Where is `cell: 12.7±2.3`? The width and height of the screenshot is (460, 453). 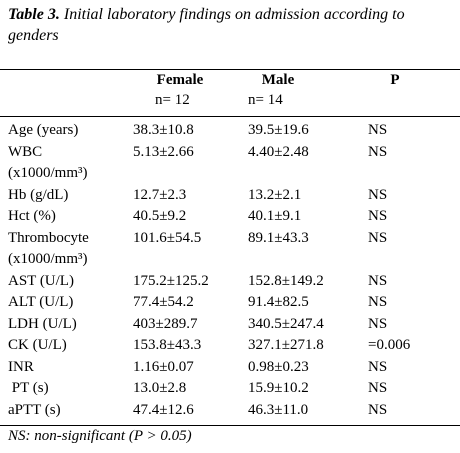
cell: 12.7±2.3 is located at coordinates (160, 194).